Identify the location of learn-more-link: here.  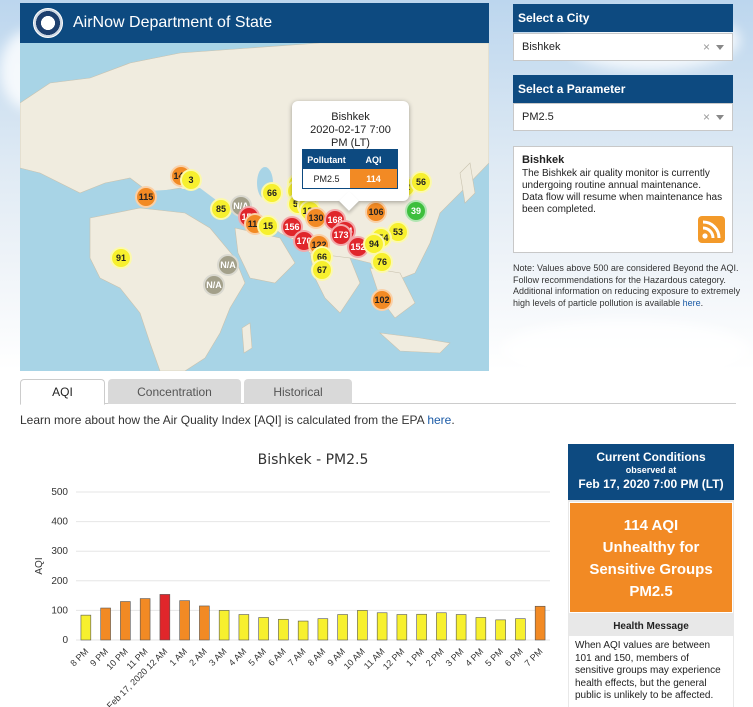
(439, 420).